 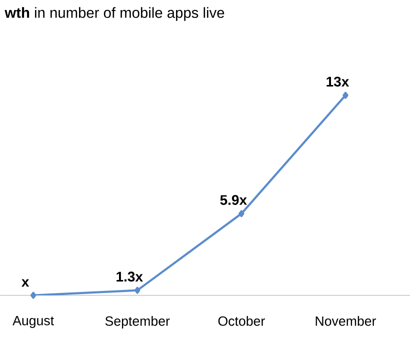 What do you see at coordinates (33, 322) in the screenshot?
I see `x-tick-label: August` at bounding box center [33, 322].